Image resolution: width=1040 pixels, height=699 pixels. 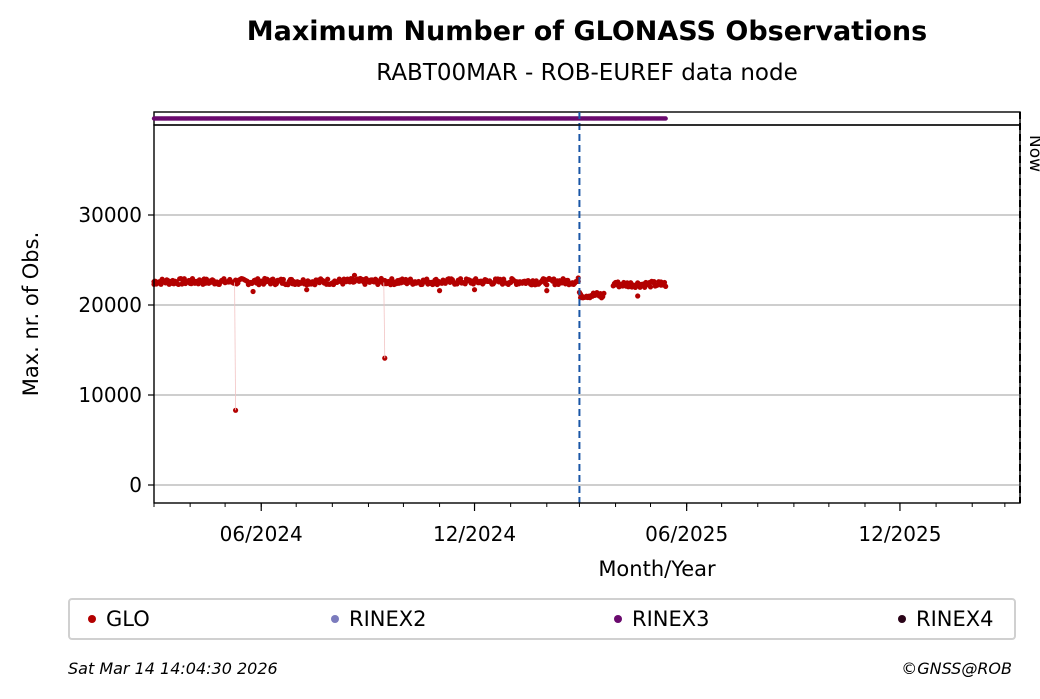 I want to click on legend-item-rinex4: RINEX4, so click(x=946, y=619).